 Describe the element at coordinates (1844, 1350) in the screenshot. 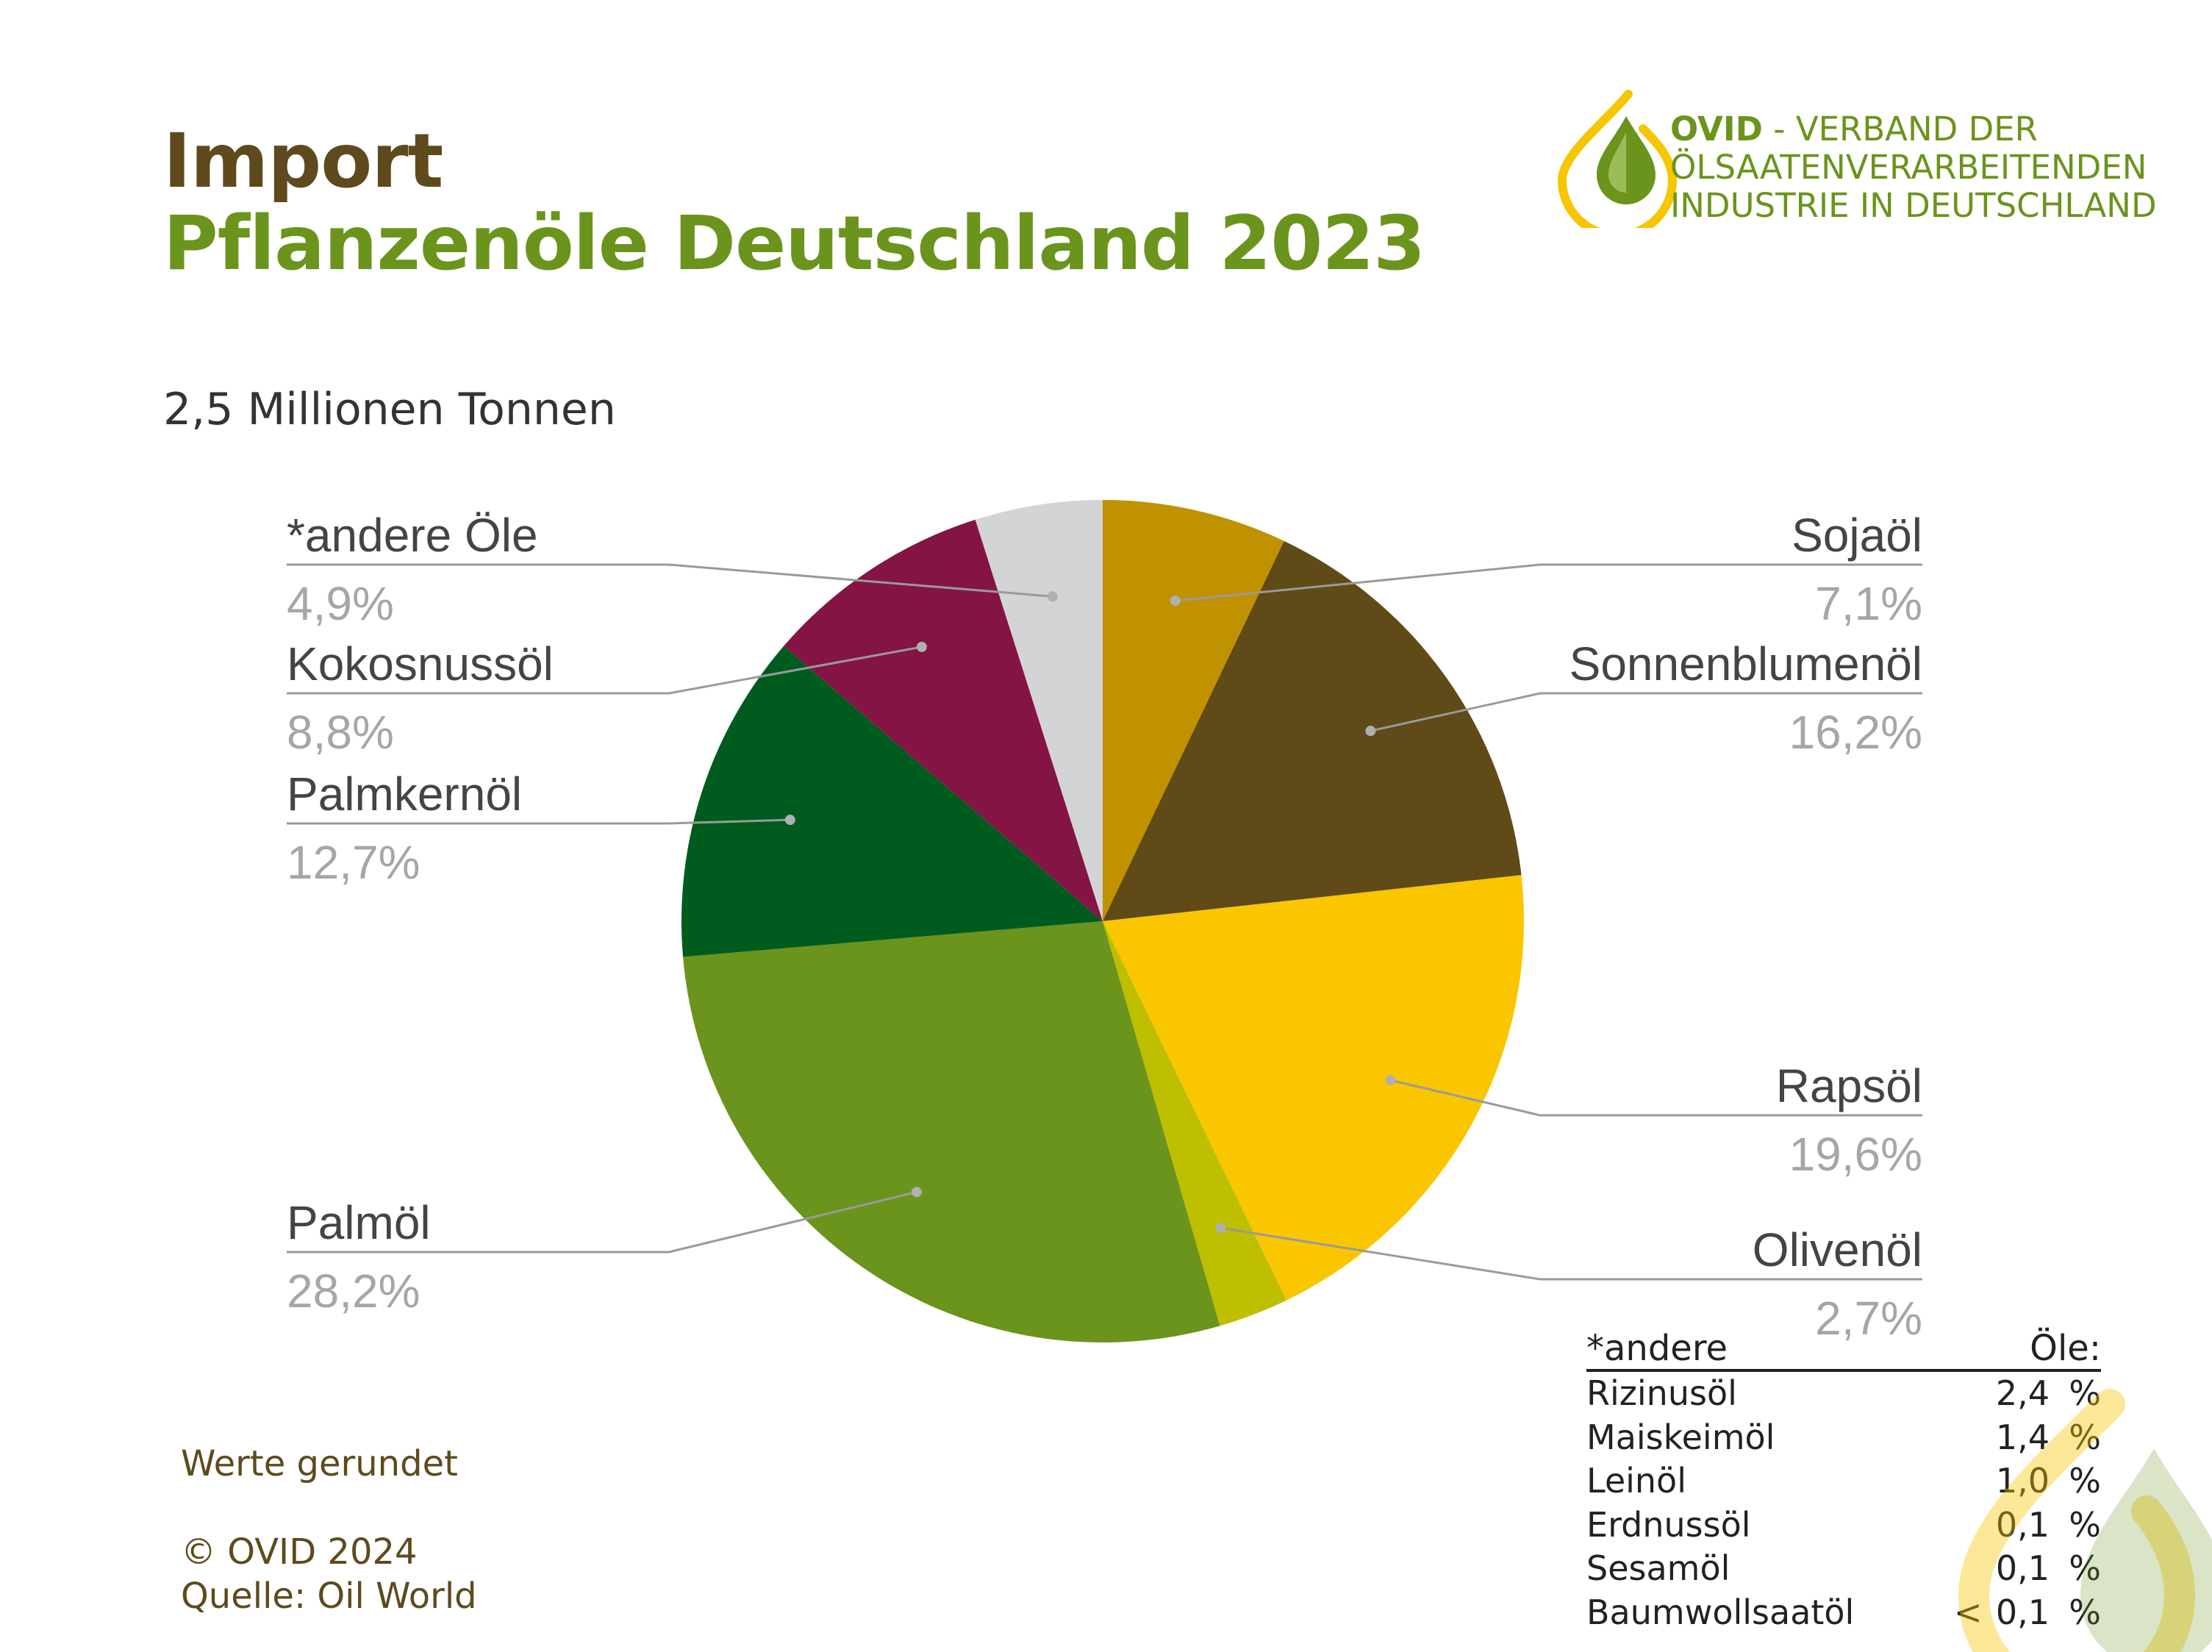

I see `other-oils-header: *andere Öle:` at that location.